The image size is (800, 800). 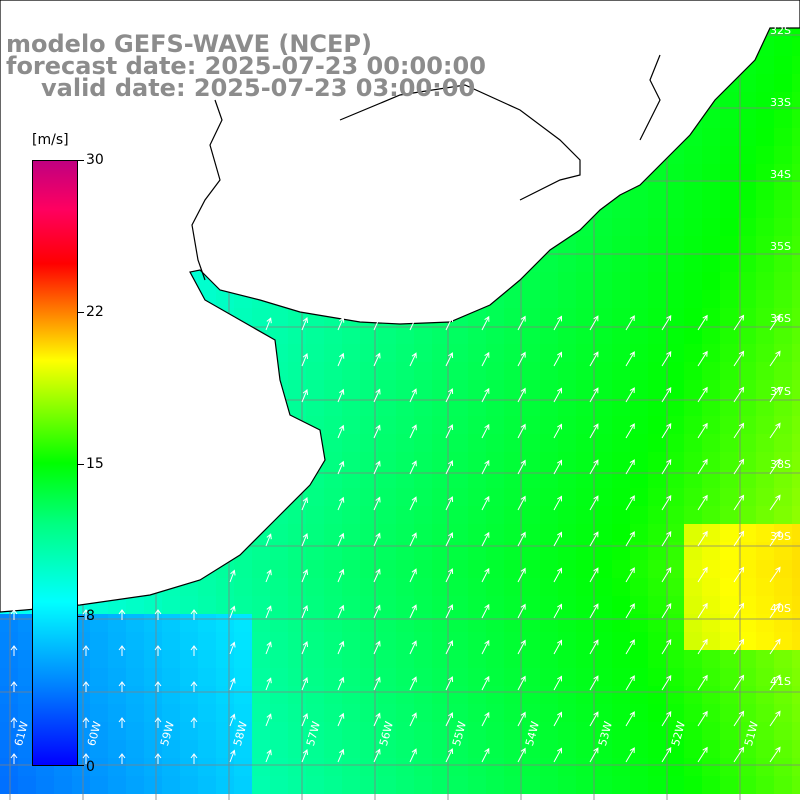 What do you see at coordinates (81, 312) in the screenshot?
I see `colorbar-tick-mark` at bounding box center [81, 312].